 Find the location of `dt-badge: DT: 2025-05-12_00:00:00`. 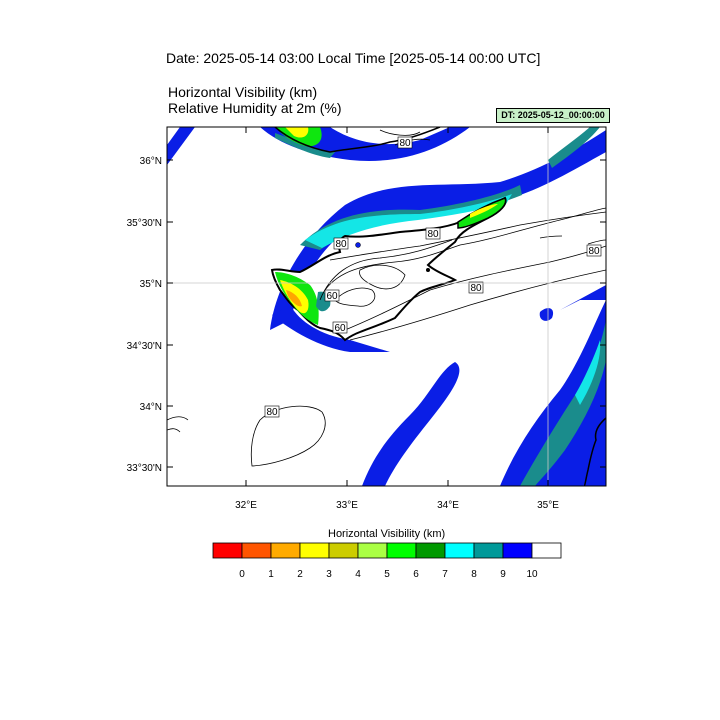

dt-badge: DT: 2025-05-12_00:00:00 is located at coordinates (553, 115).